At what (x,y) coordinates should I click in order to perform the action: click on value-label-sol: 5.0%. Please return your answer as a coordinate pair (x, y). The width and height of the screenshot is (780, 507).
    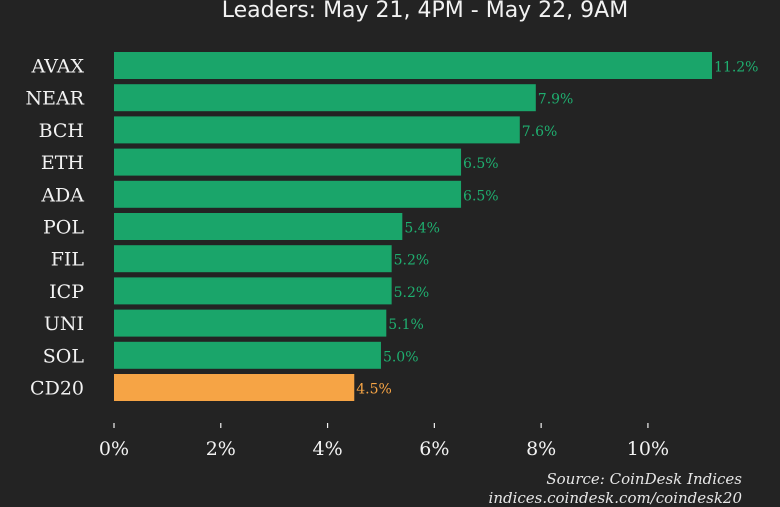
    Looking at the image, I should click on (401, 357).